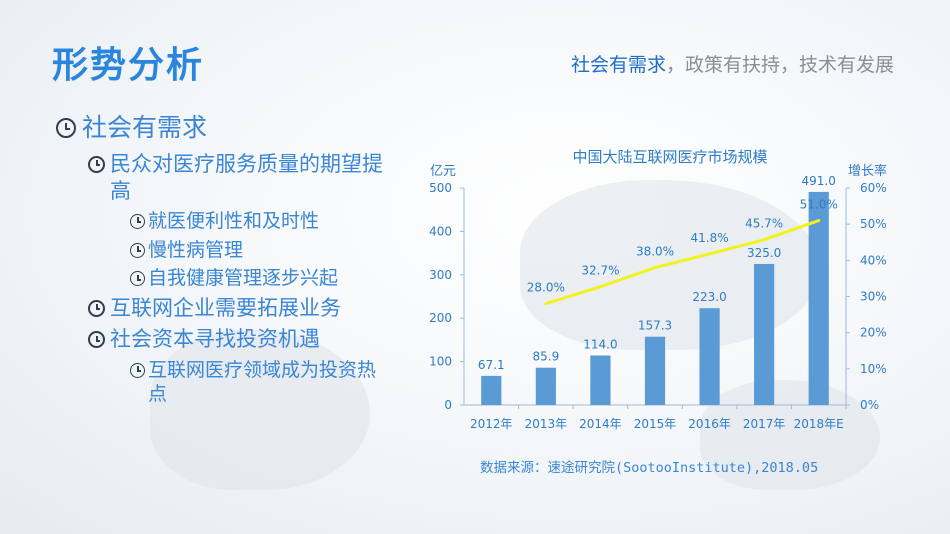 This screenshot has width=950, height=534. Describe the element at coordinates (764, 253) in the screenshot. I see `bar-value-label: 325.0` at that location.